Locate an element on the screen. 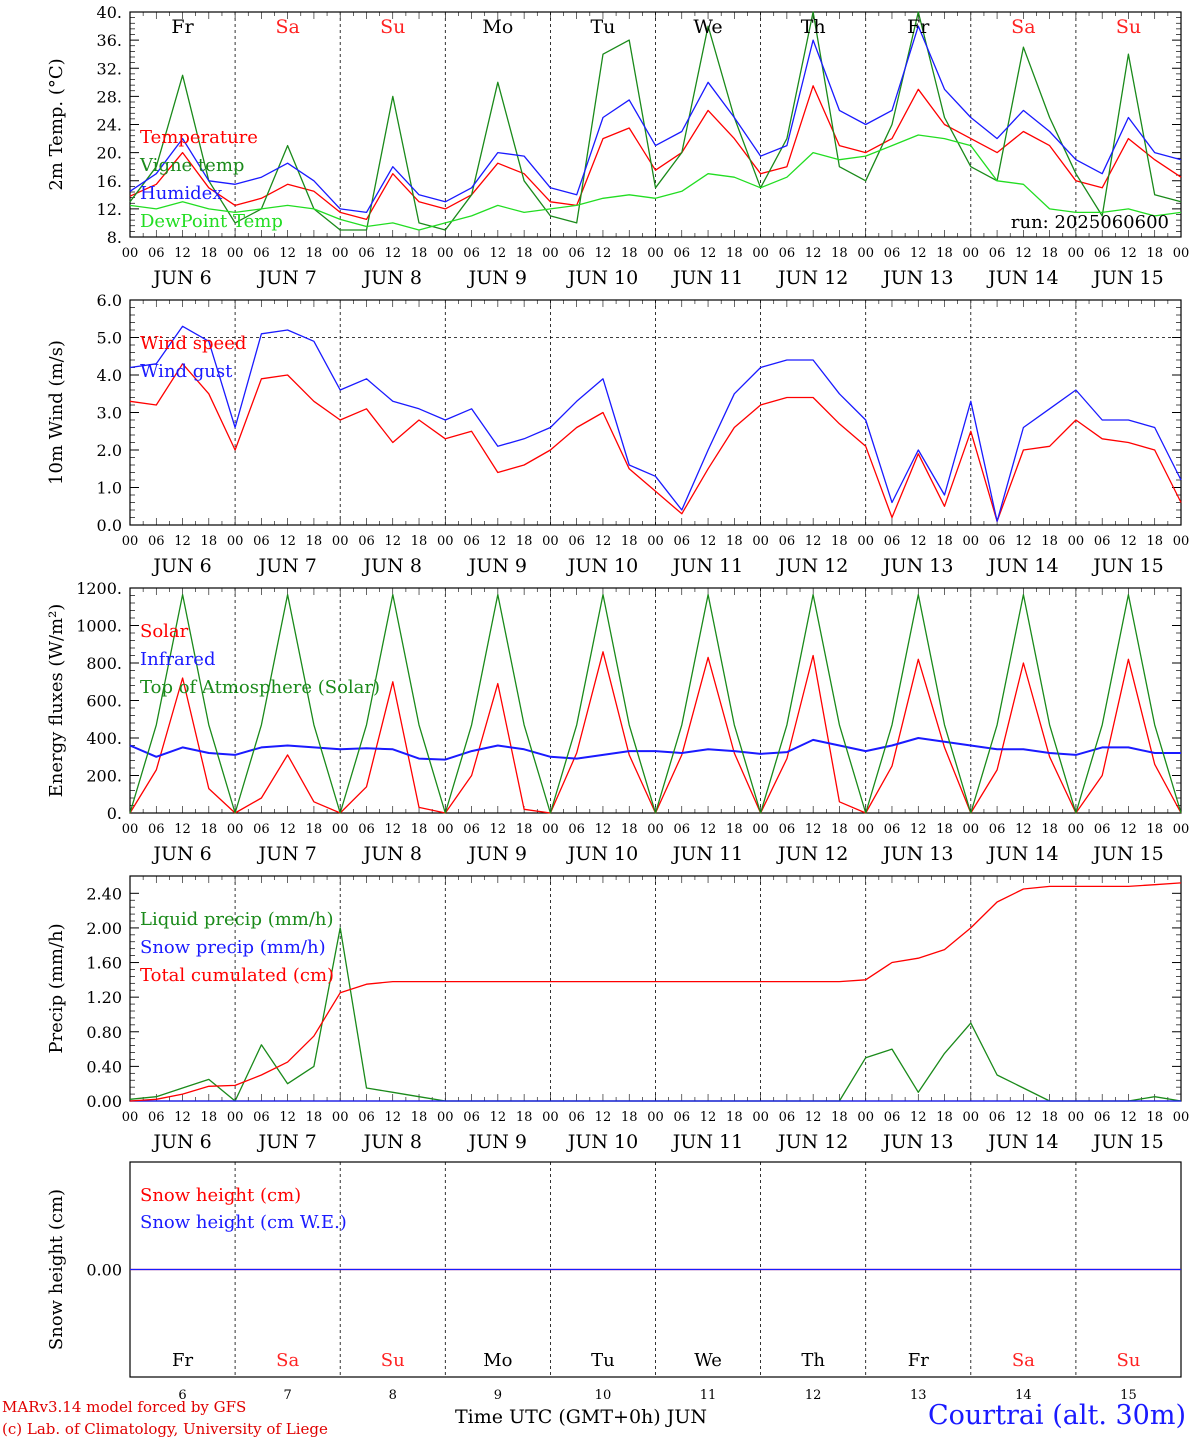 The height and width of the screenshot is (1440, 1194). panel-frame is located at coordinates (655, 124).